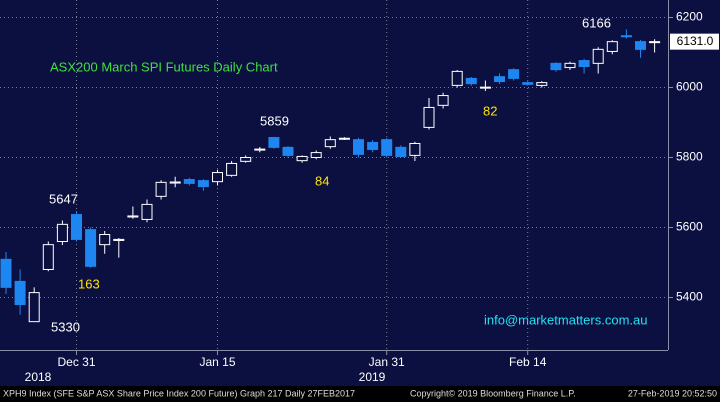  What do you see at coordinates (65, 326) in the screenshot?
I see `annotation: 5330` at bounding box center [65, 326].